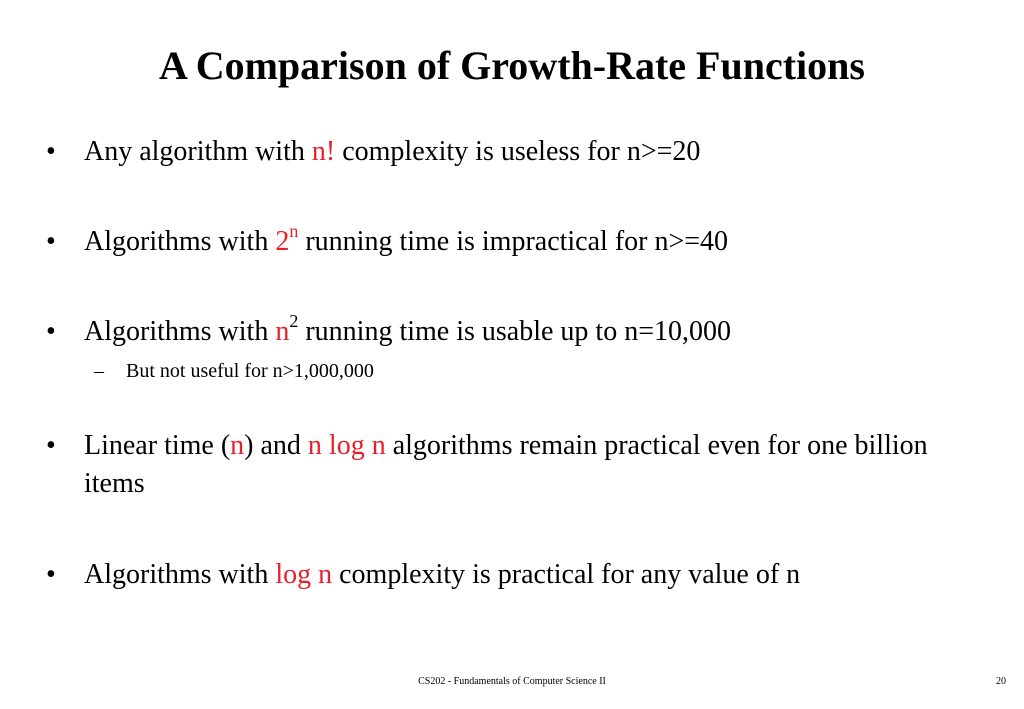 This screenshot has height=709, width=1024. What do you see at coordinates (157, 445) in the screenshot?
I see `bullet-text-segment: Linear time (` at bounding box center [157, 445].